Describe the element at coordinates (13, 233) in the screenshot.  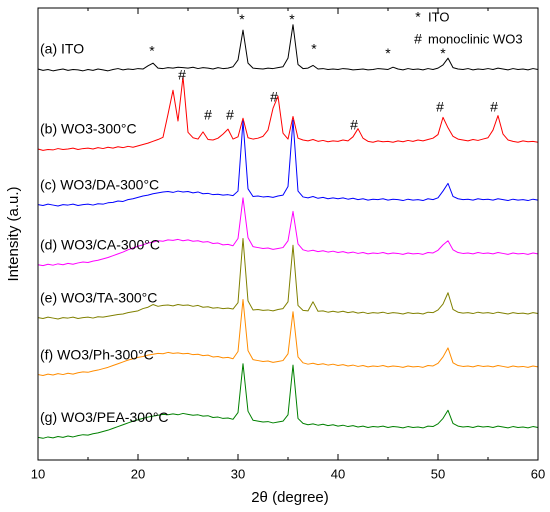
I see `y-axis-label: Intensity (a.u.)` at that location.